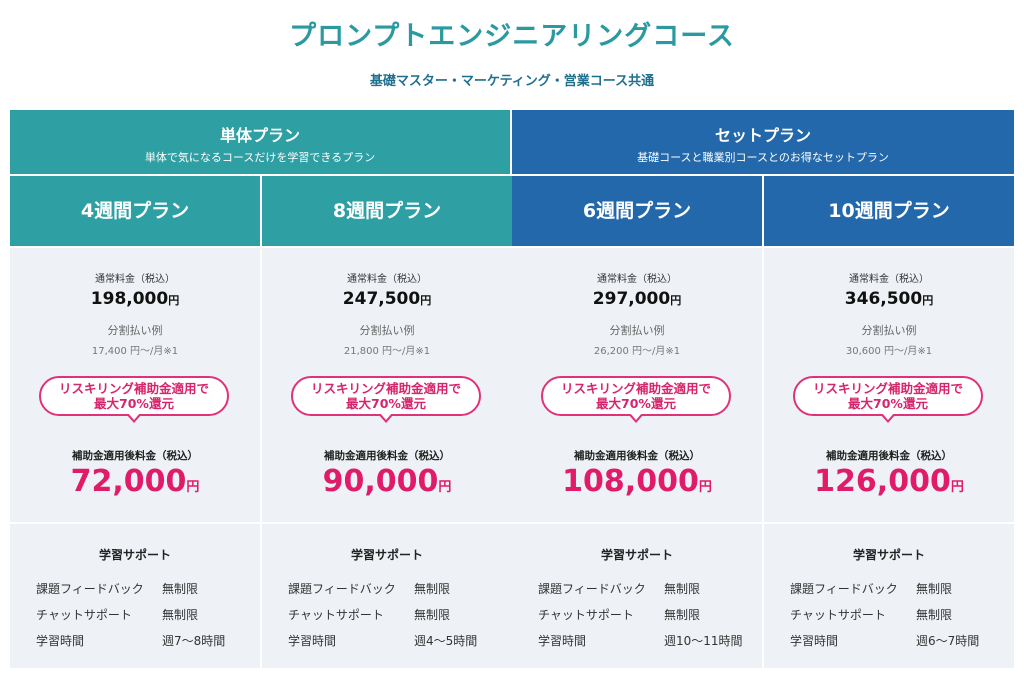 The width and height of the screenshot is (1024, 678). What do you see at coordinates (762, 135) in the screenshot?
I see `group-name: セットプラン` at bounding box center [762, 135].